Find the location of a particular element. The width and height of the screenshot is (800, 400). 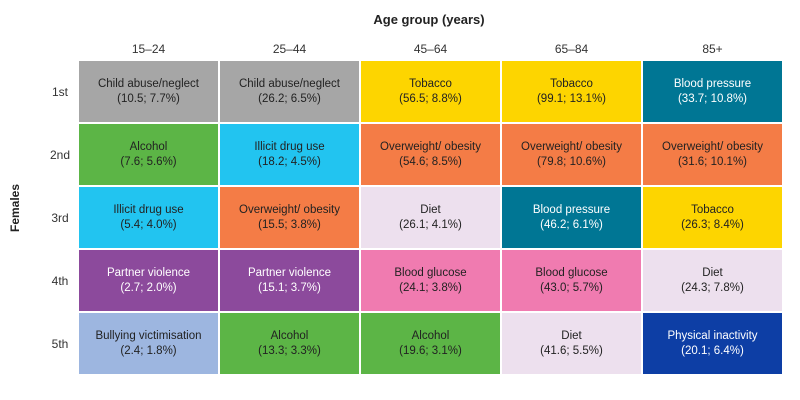

column-header: 25–44 is located at coordinates (289, 49).